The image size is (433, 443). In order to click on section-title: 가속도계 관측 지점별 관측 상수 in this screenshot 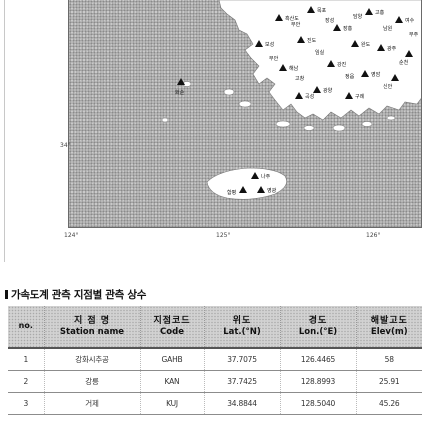, I will do `click(79, 294)`.